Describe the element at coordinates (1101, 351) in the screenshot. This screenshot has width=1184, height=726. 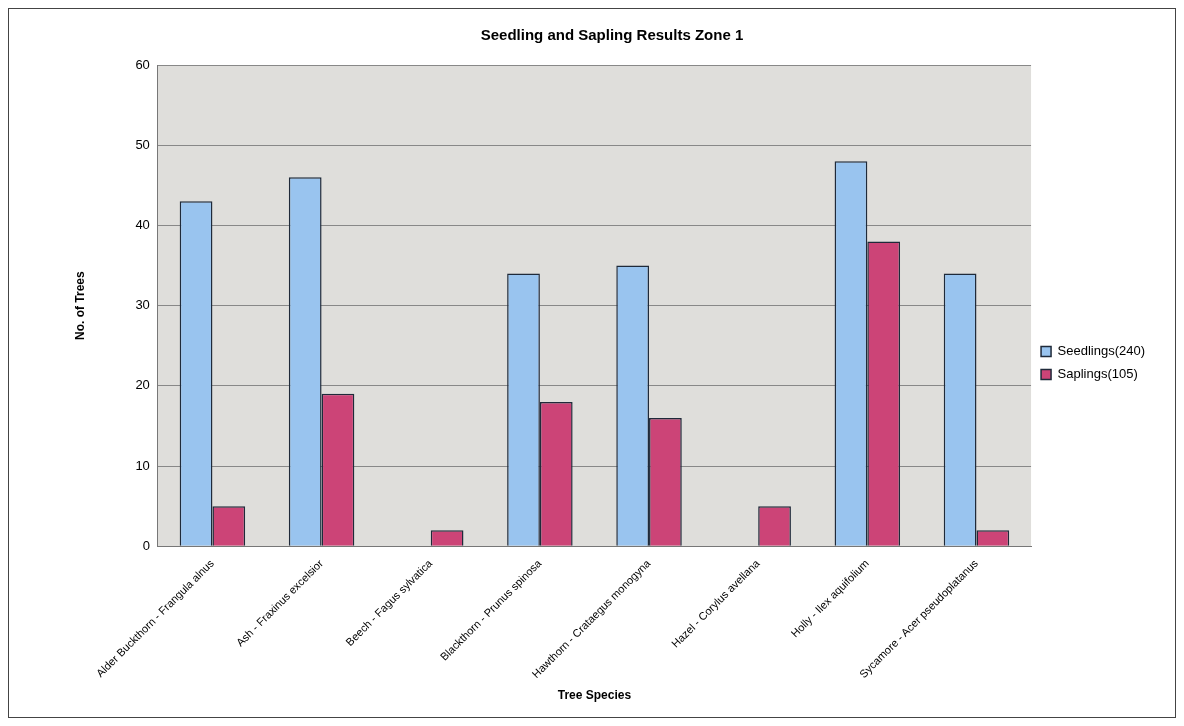
I see `legend-label: Seedlings(240)` at that location.